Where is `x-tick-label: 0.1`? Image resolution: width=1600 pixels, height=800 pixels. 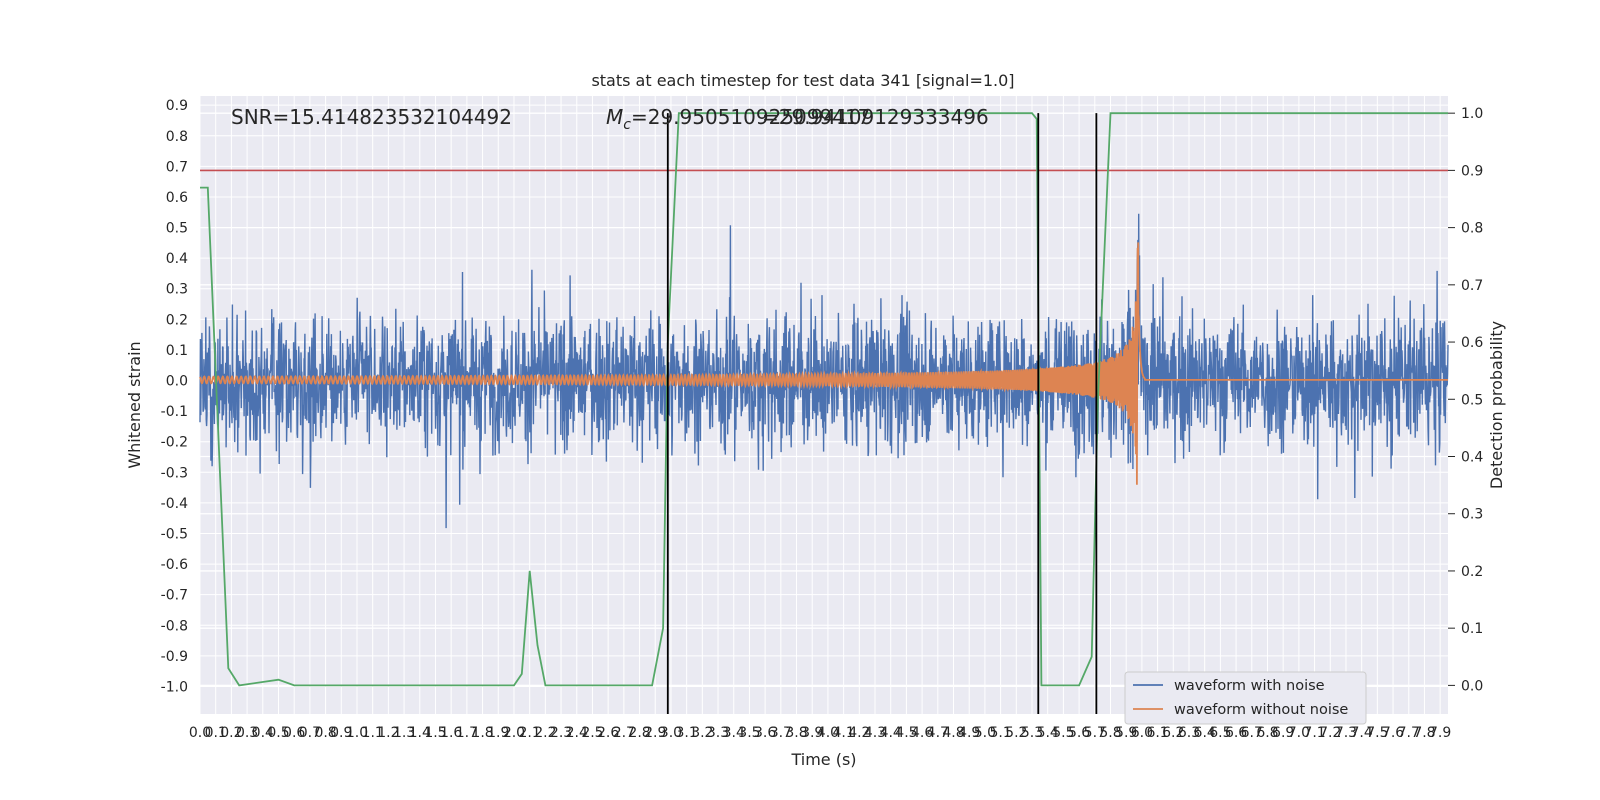
x-tick-label: 0.1 is located at coordinates (216, 733).